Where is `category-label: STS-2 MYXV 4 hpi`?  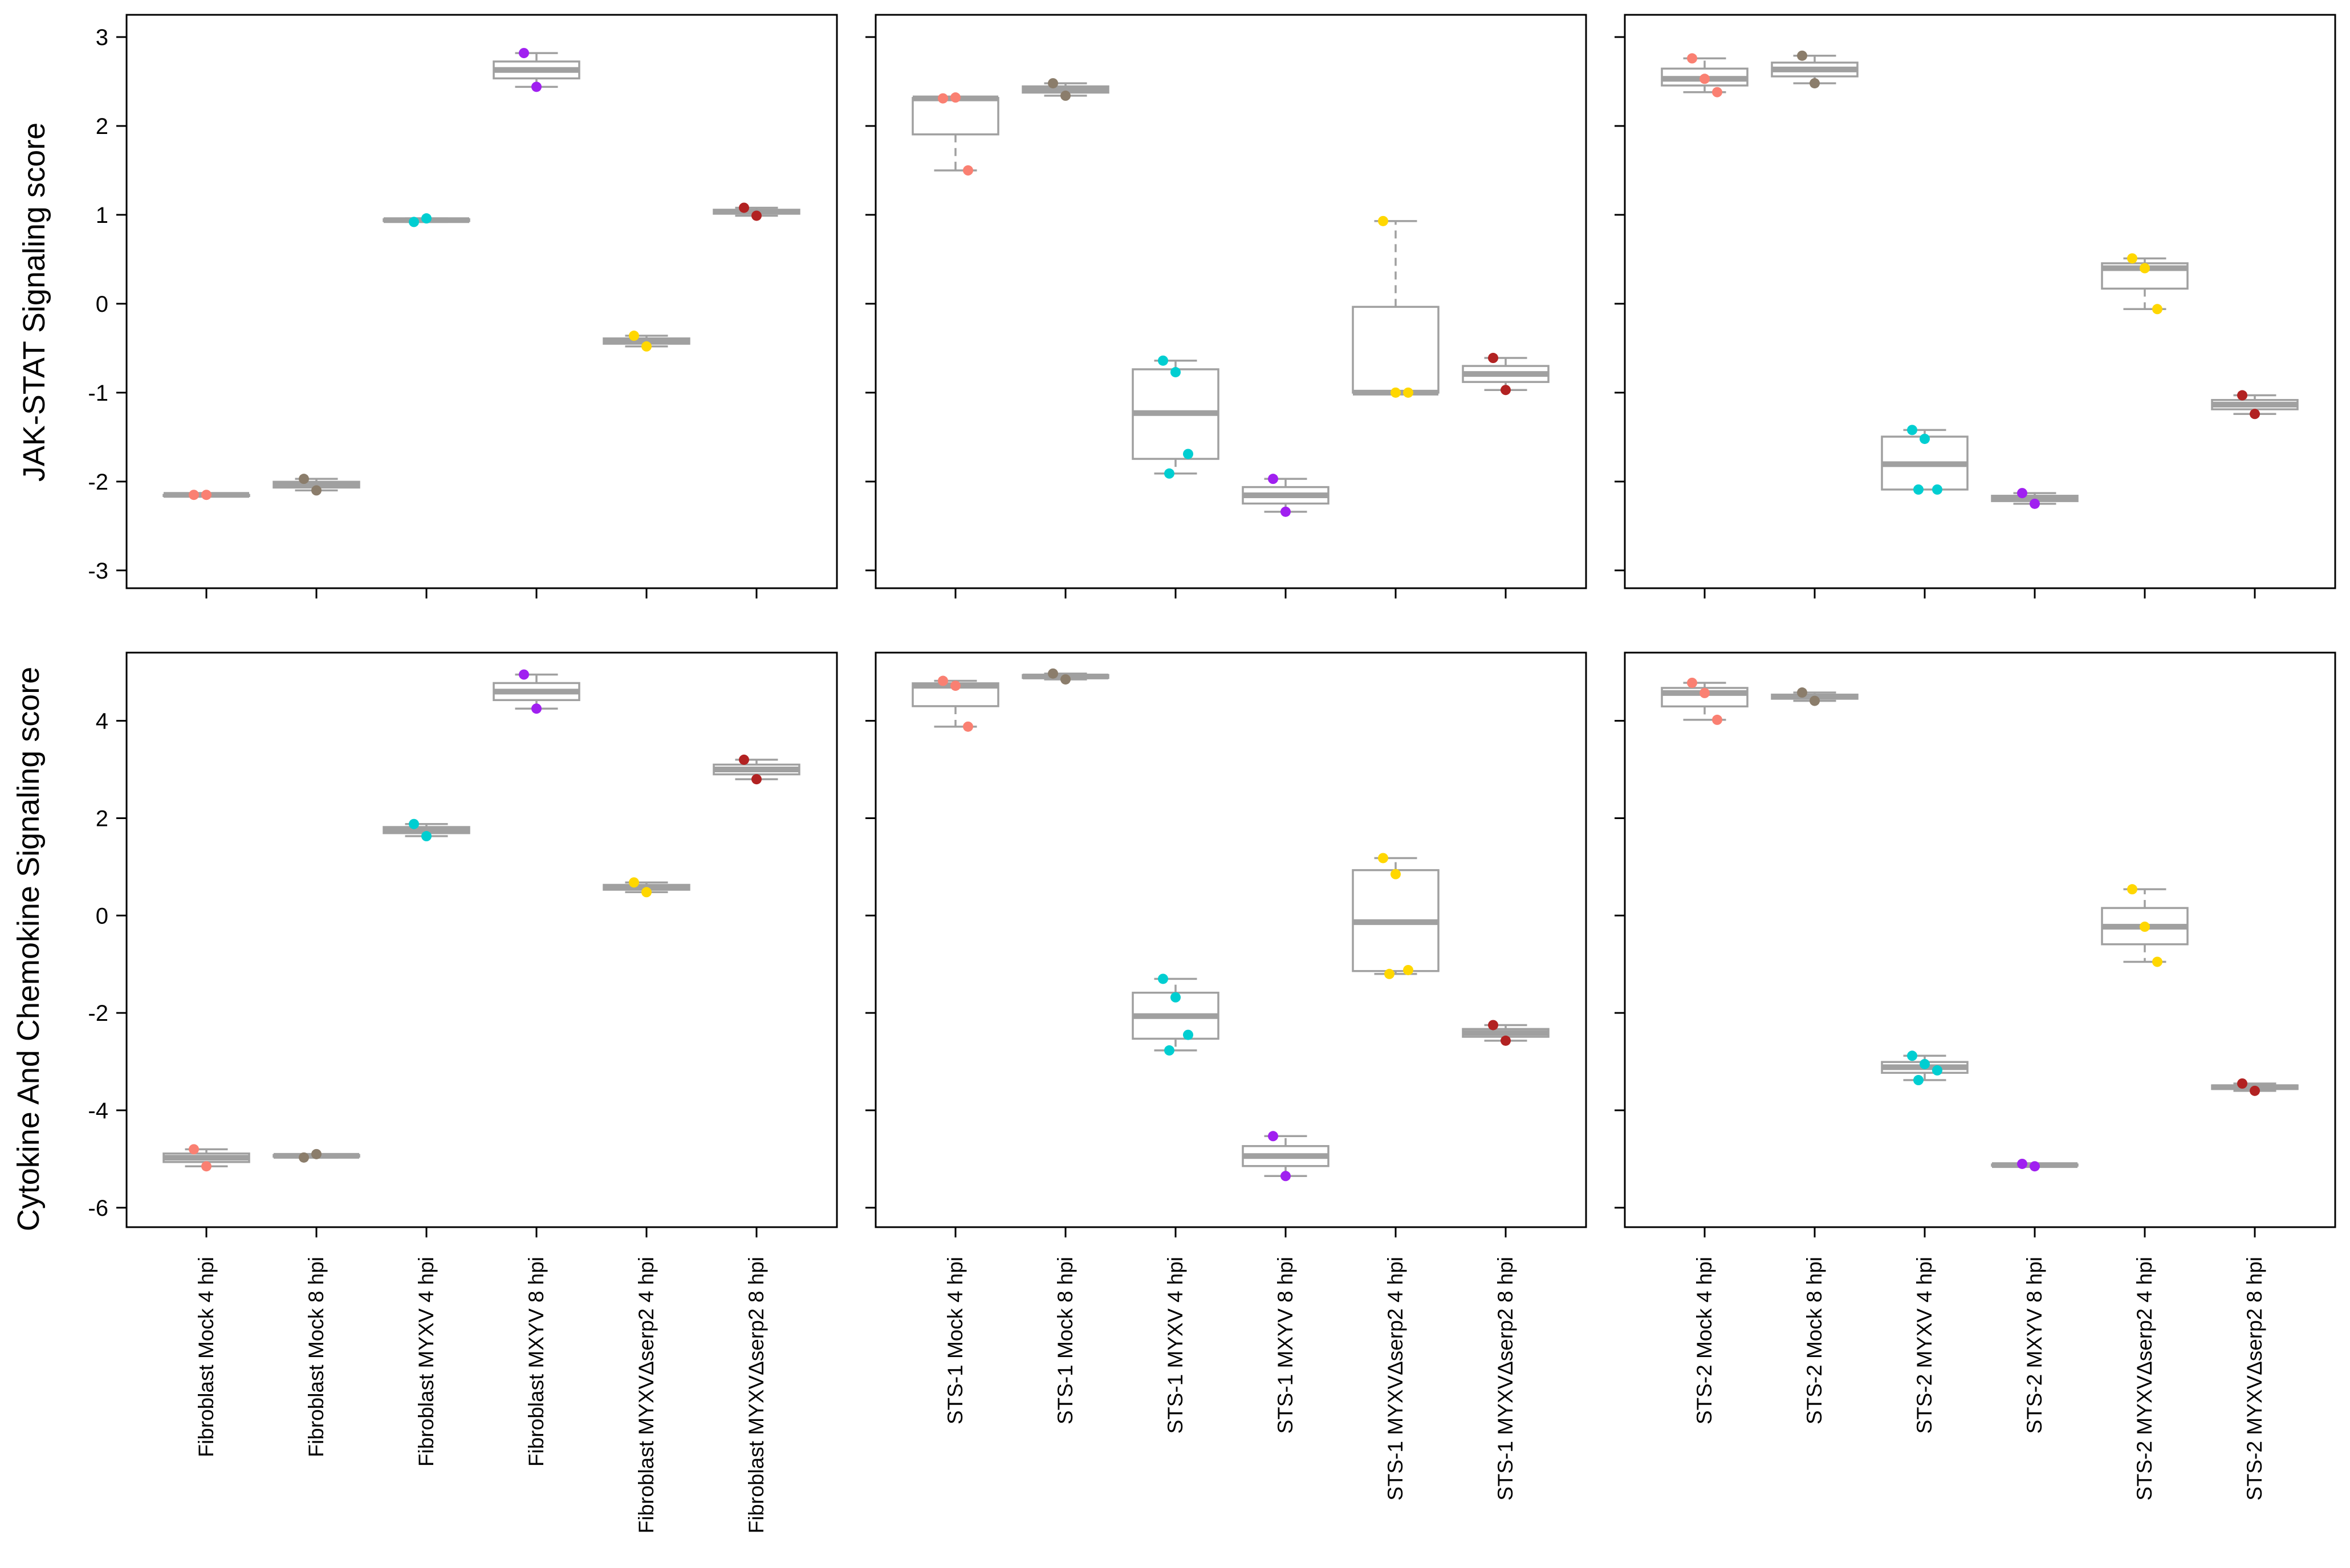
category-label: STS-2 MYXV 4 hpi is located at coordinates (1924, 1345).